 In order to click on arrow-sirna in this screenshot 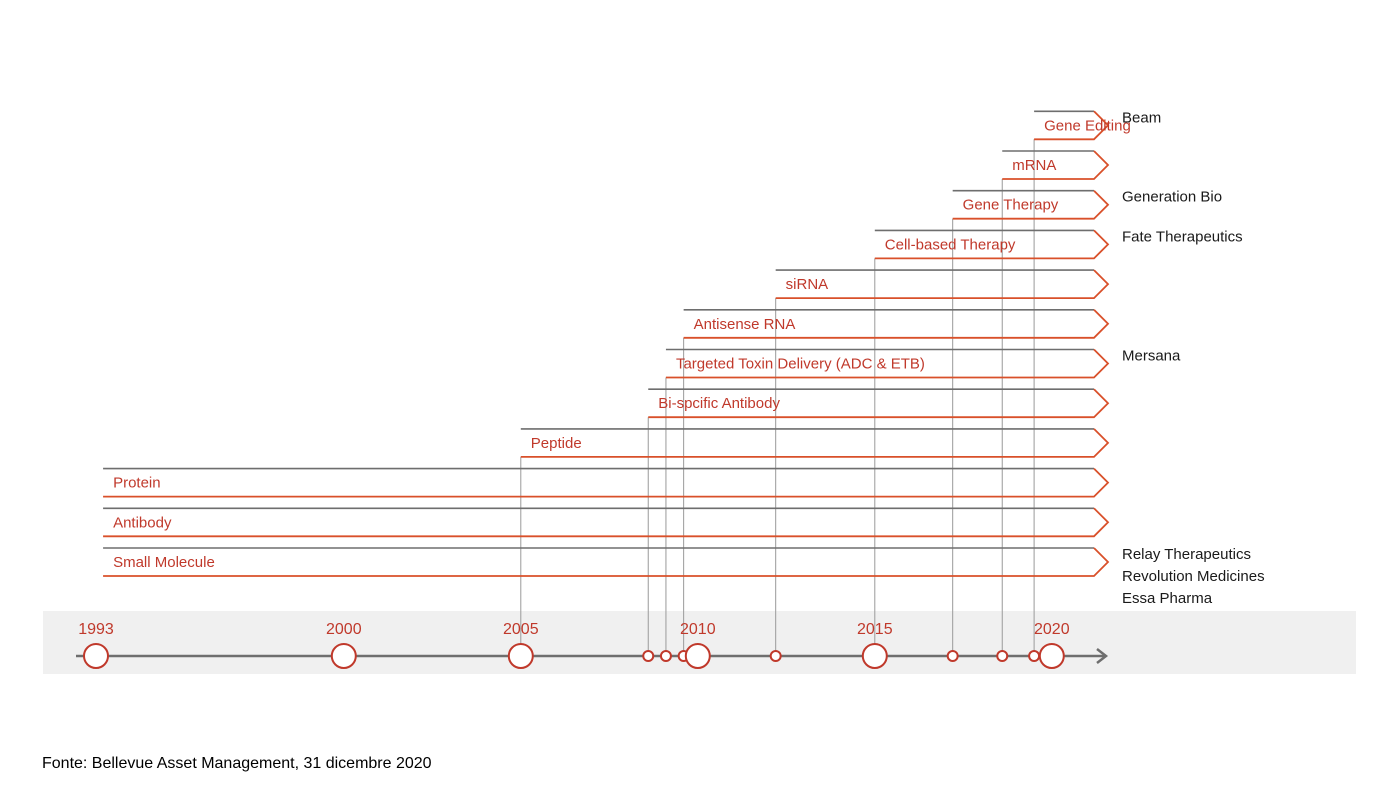, I will do `click(942, 284)`.